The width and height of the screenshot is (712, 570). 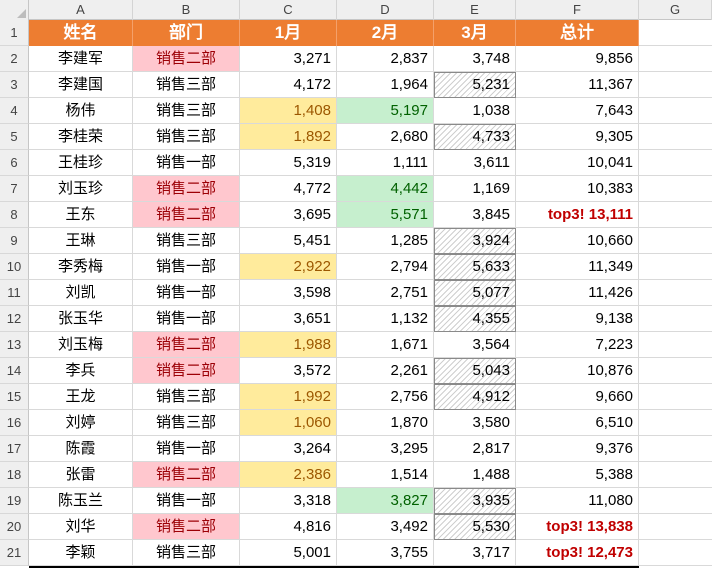 I want to click on row-header-16: 16, so click(x=14, y=423).